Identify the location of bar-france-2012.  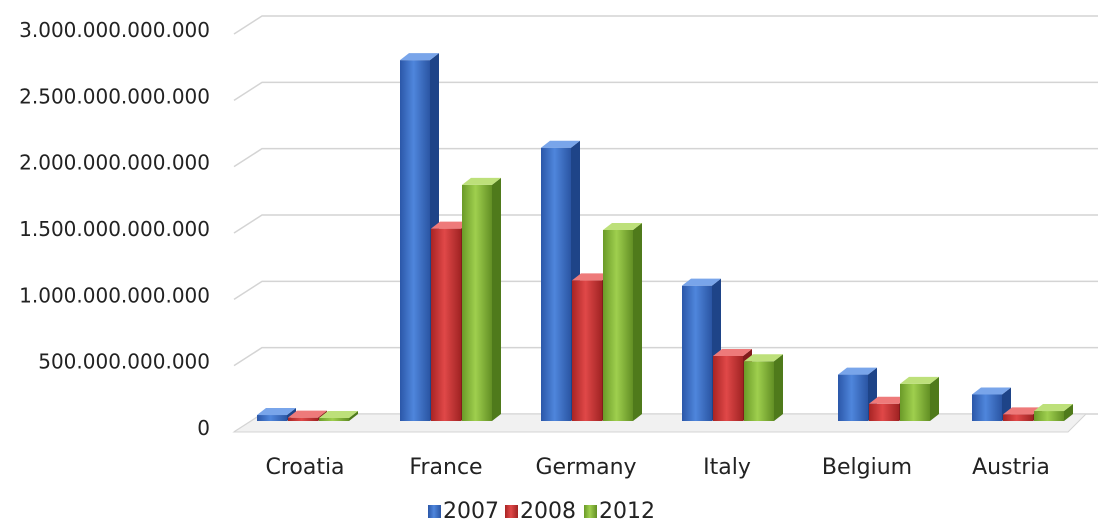
(481, 299).